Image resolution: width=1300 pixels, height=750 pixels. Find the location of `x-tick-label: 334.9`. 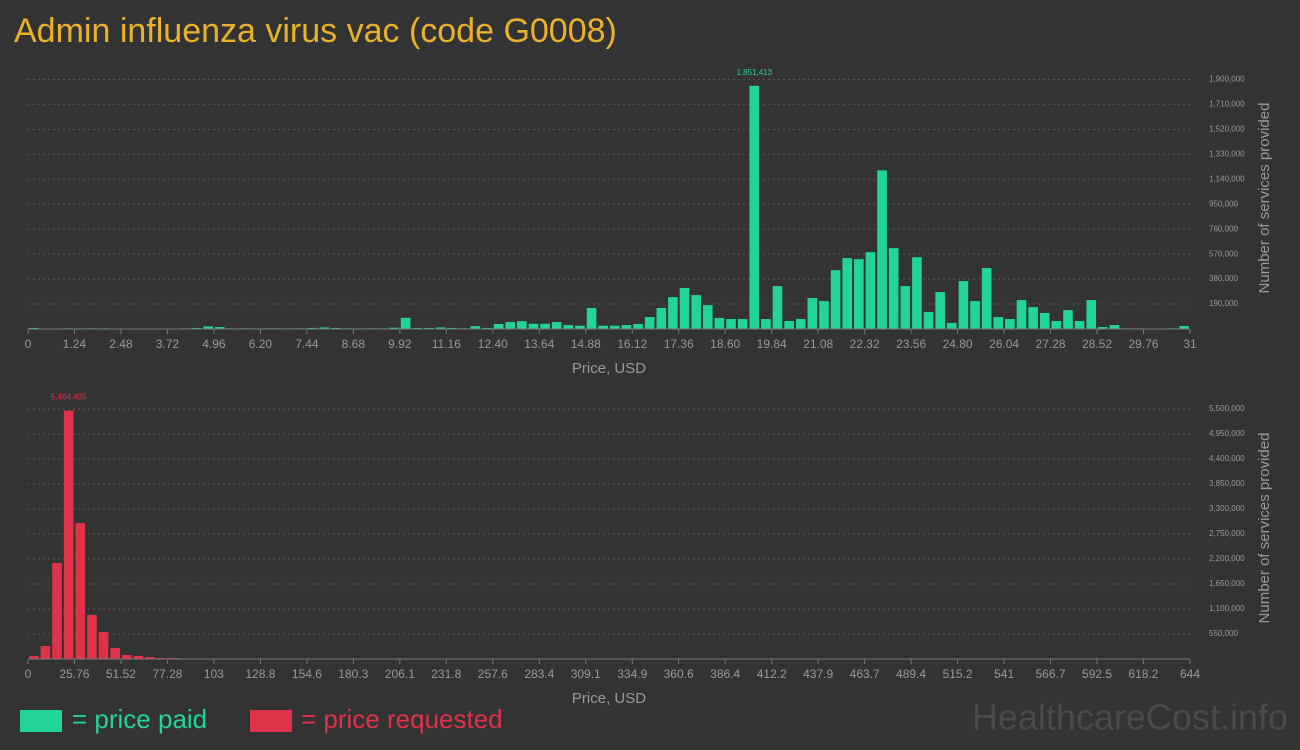

x-tick-label: 334.9 is located at coordinates (632, 674).